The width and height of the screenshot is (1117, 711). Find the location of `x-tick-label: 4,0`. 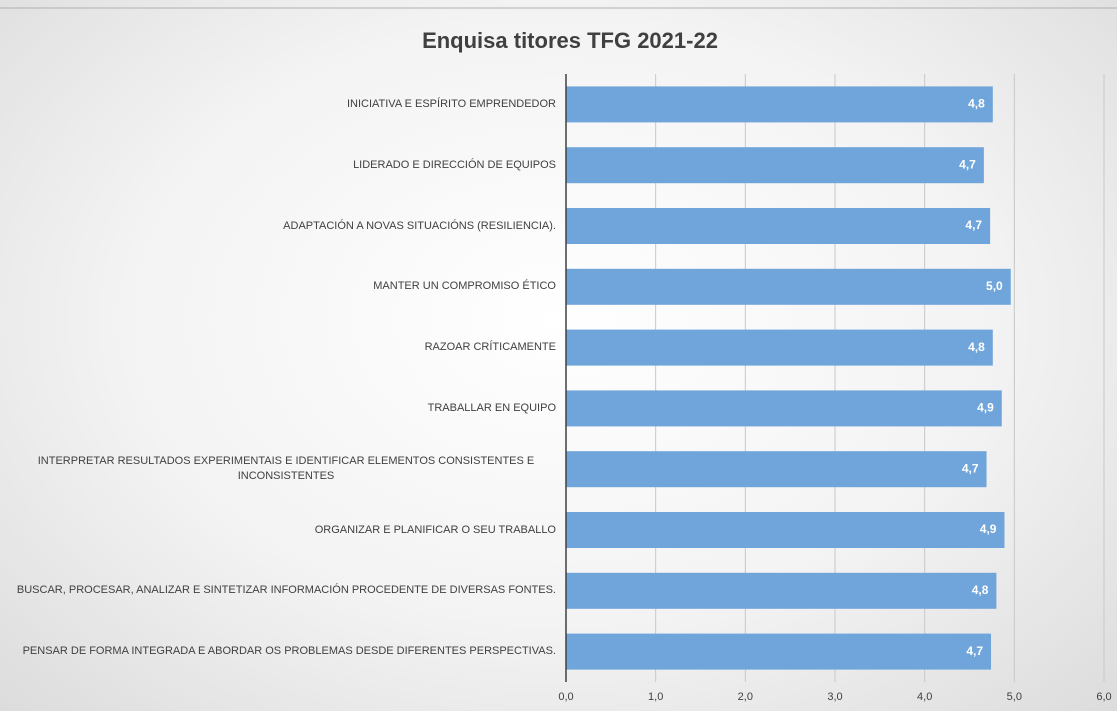

x-tick-label: 4,0 is located at coordinates (924, 697).